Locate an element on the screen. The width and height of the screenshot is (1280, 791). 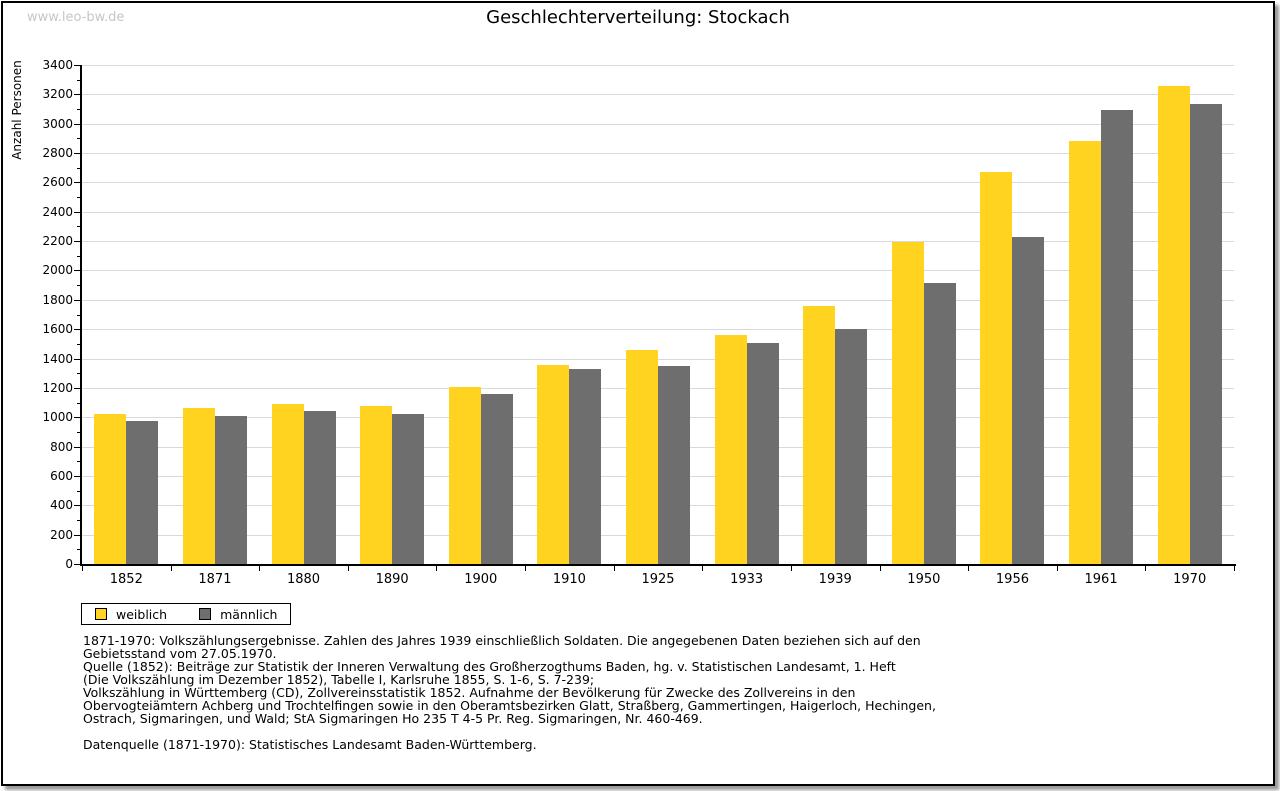
bar-maennlich-1910 is located at coordinates (585, 466).